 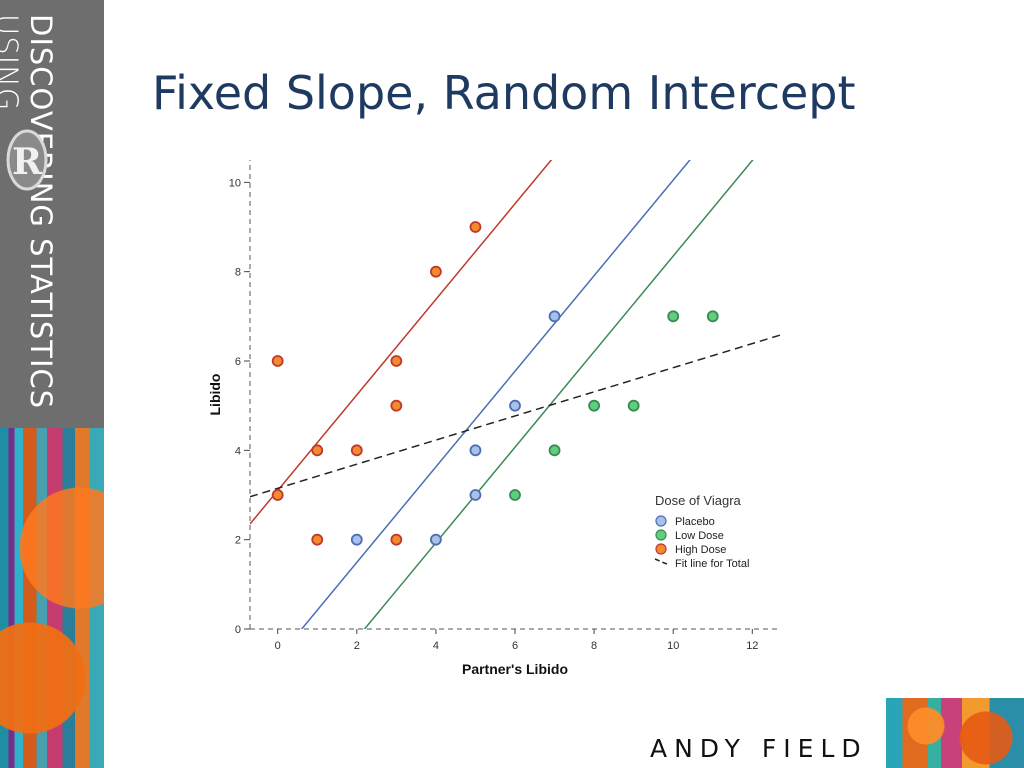 I want to click on x-tick-label: 0, so click(x=278, y=646).